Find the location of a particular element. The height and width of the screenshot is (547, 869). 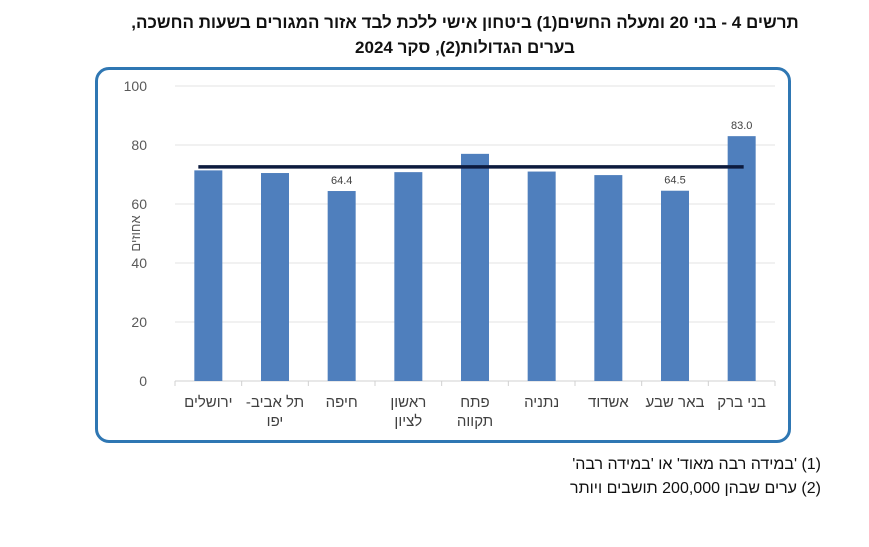

data-label: 64.4 is located at coordinates (341, 181).